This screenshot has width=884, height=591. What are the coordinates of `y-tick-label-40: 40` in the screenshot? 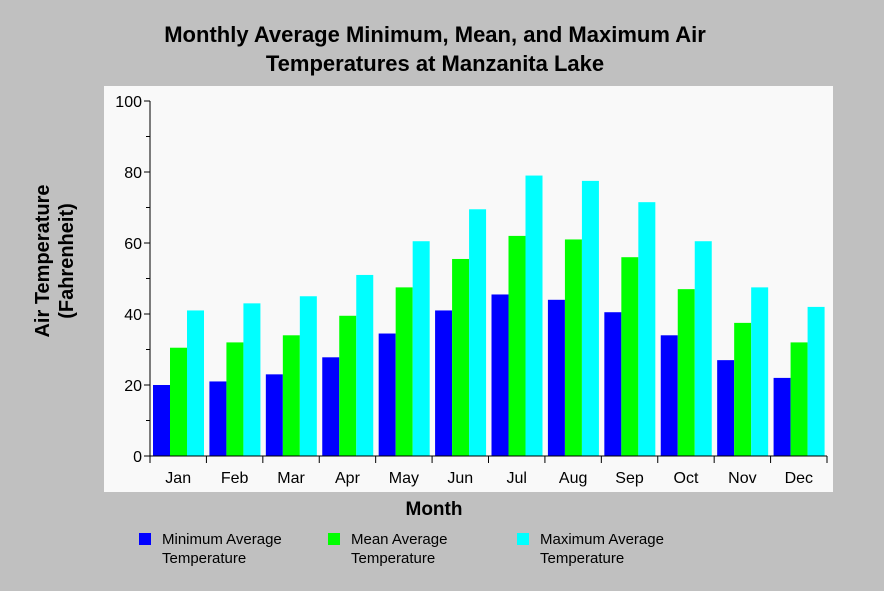 It's located at (133, 315).